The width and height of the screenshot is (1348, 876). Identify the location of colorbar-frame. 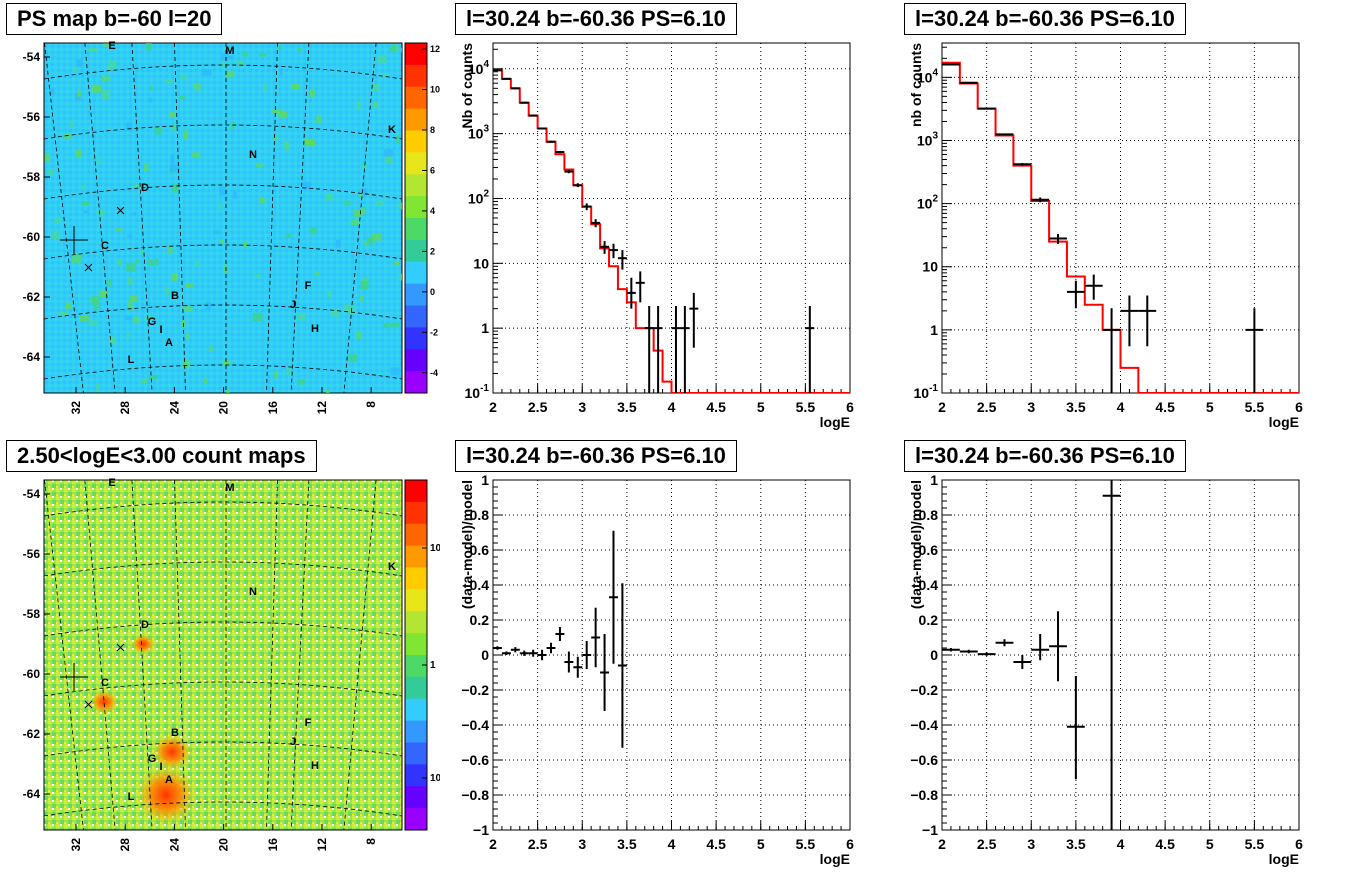
(416, 655).